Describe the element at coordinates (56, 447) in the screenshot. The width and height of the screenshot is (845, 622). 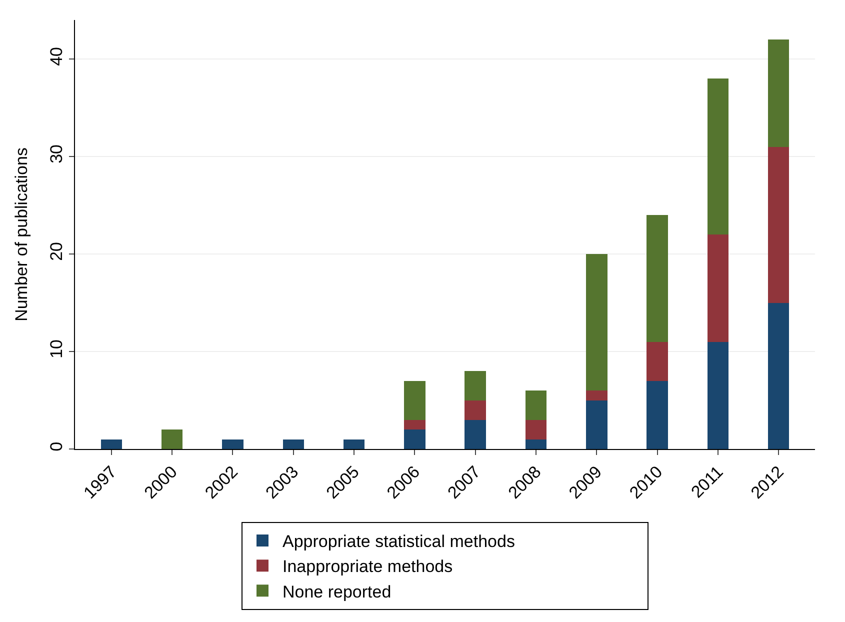
I see `y-tick-label: 0` at that location.